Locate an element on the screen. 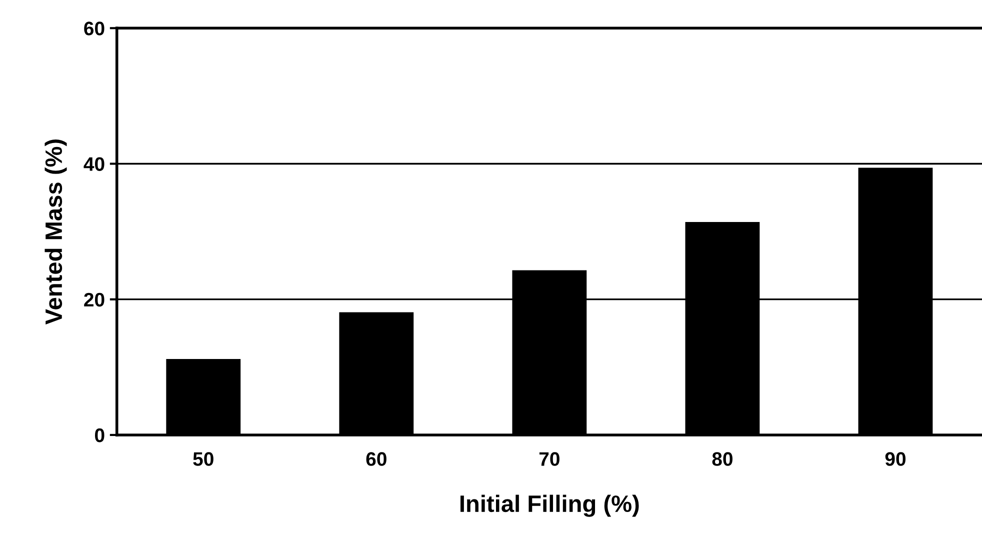 This screenshot has width=982, height=541. y-tick-label: 20 is located at coordinates (94, 299).